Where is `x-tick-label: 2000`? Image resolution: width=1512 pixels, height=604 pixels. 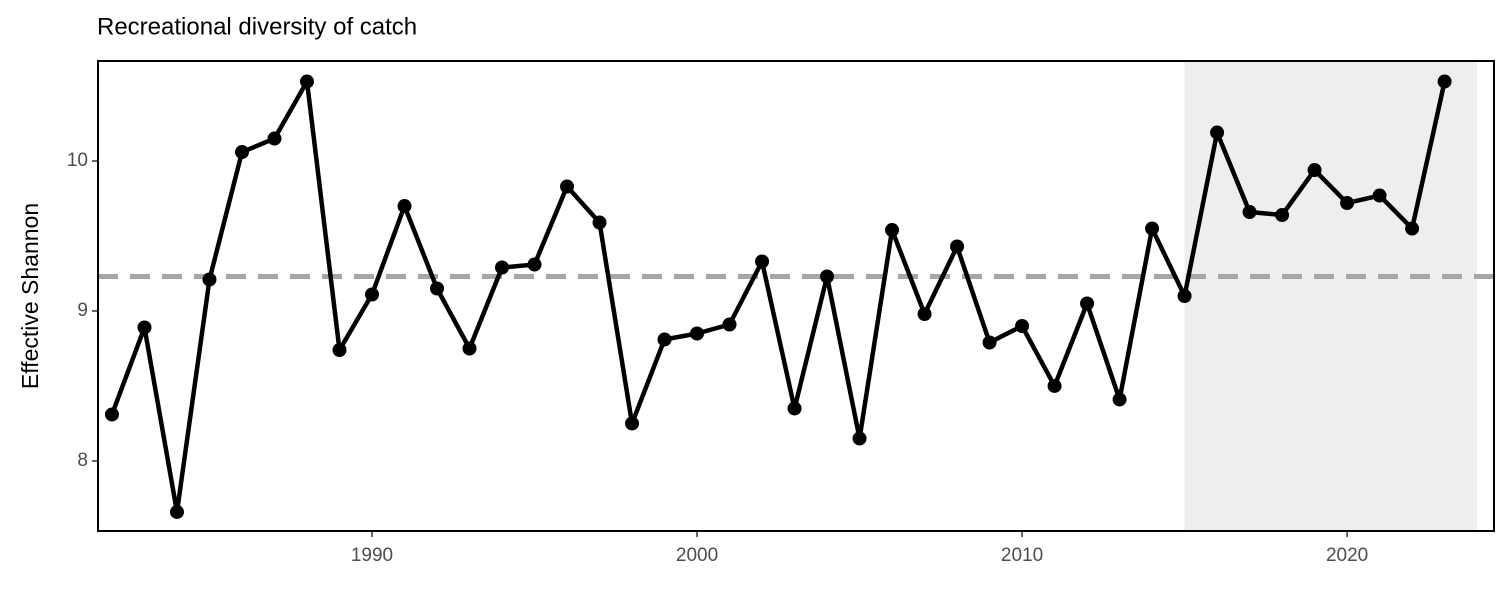
x-tick-label: 2000 is located at coordinates (697, 555).